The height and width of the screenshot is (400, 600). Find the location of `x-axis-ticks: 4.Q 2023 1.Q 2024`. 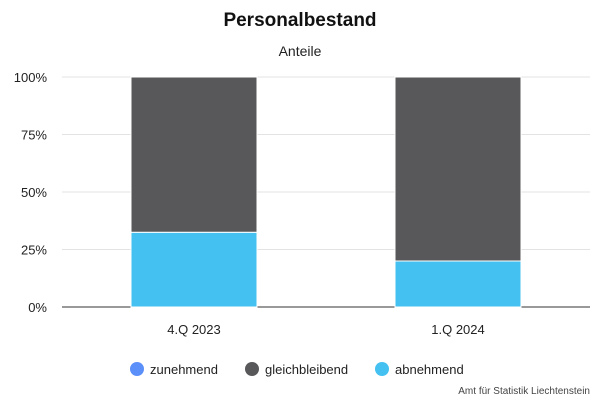

x-axis-ticks: 4.Q 2023 1.Q 2024 is located at coordinates (326, 329).